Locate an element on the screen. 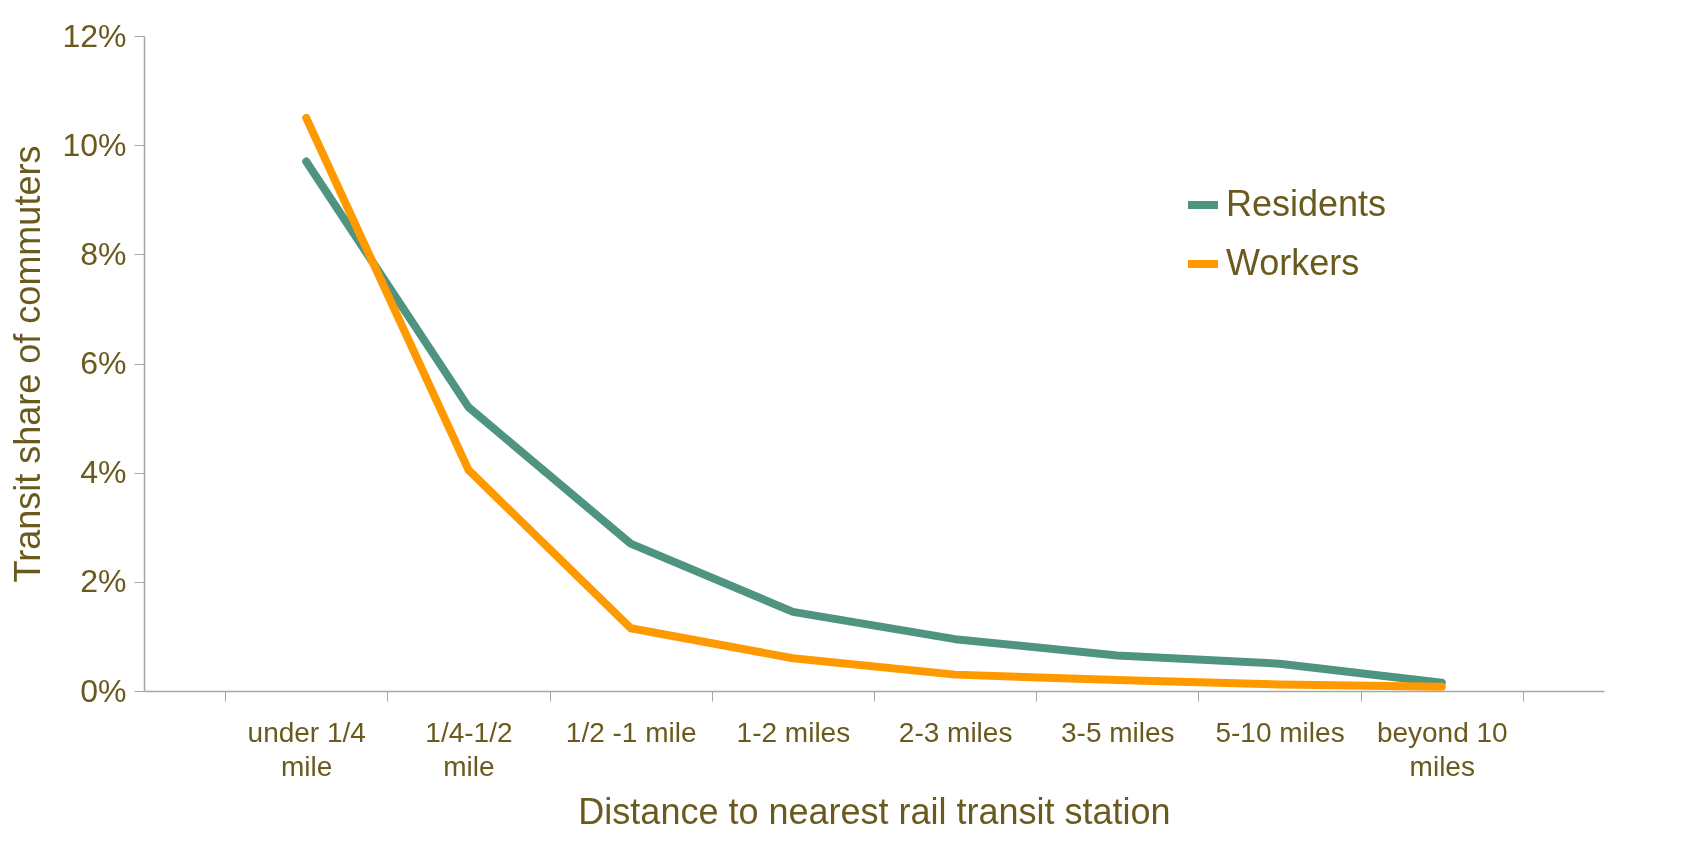 The height and width of the screenshot is (853, 1681). x-tick-label: 1/2 -1 mile is located at coordinates (631, 732).